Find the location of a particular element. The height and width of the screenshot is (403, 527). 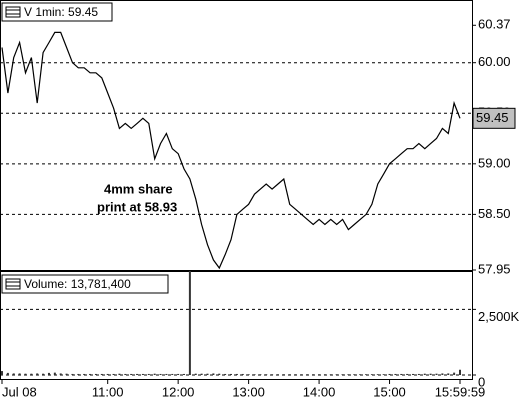

x-tick-label: 15:00 is located at coordinates (389, 391).